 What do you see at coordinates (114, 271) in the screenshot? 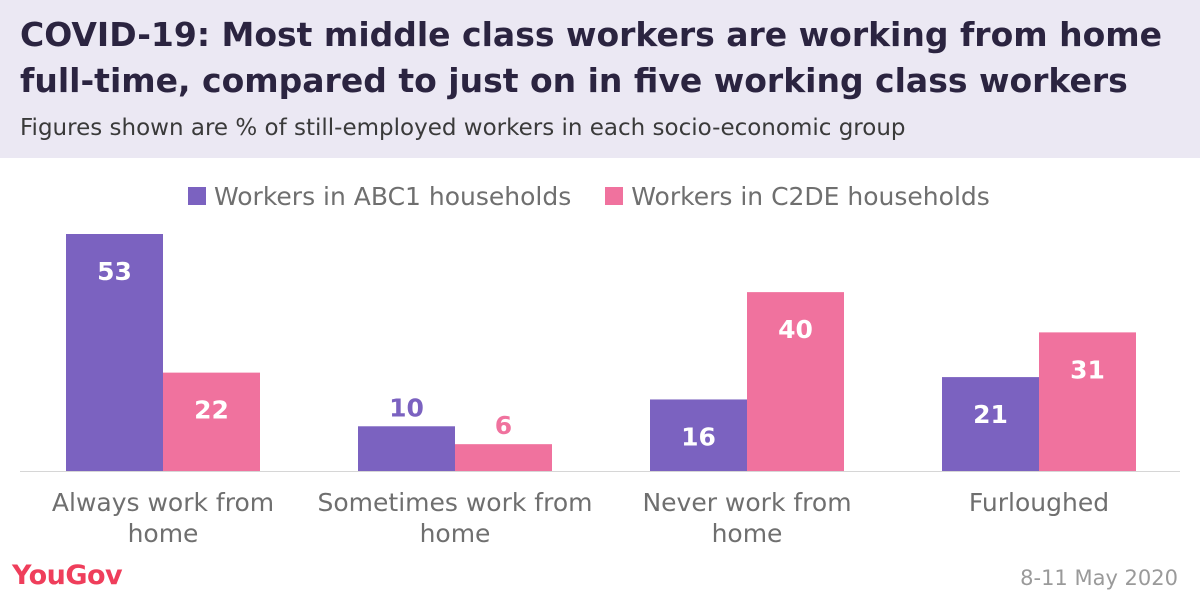
I see `value-label-abc1-0: 53` at bounding box center [114, 271].